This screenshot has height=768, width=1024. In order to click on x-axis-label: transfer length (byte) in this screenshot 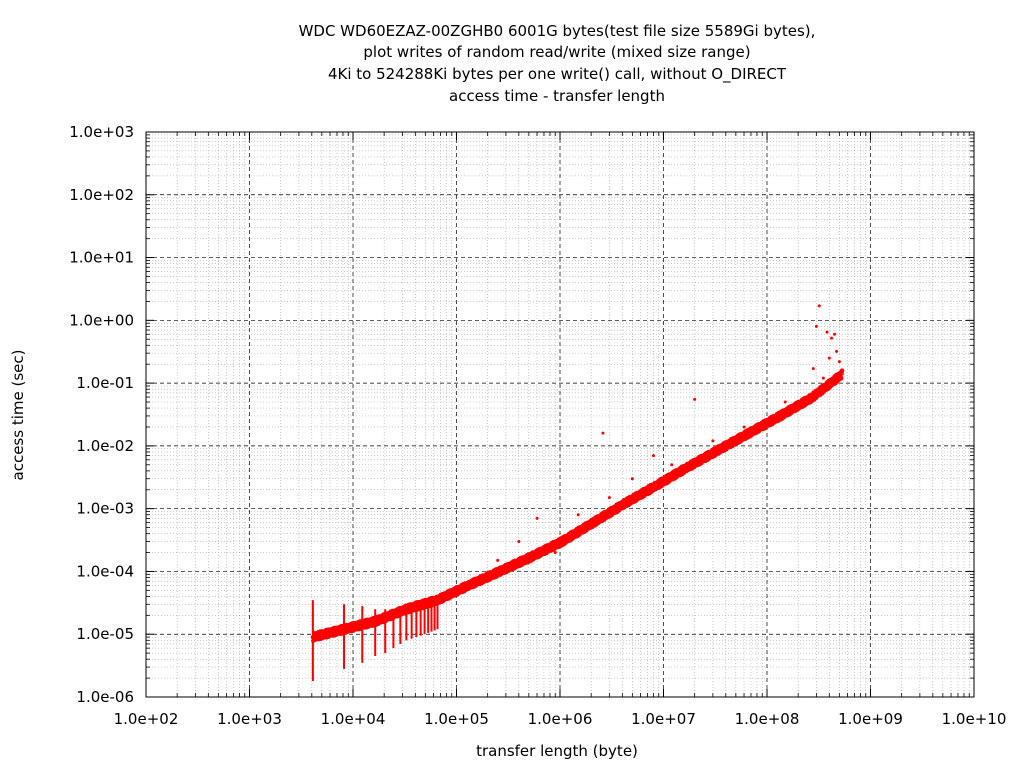, I will do `click(557, 751)`.